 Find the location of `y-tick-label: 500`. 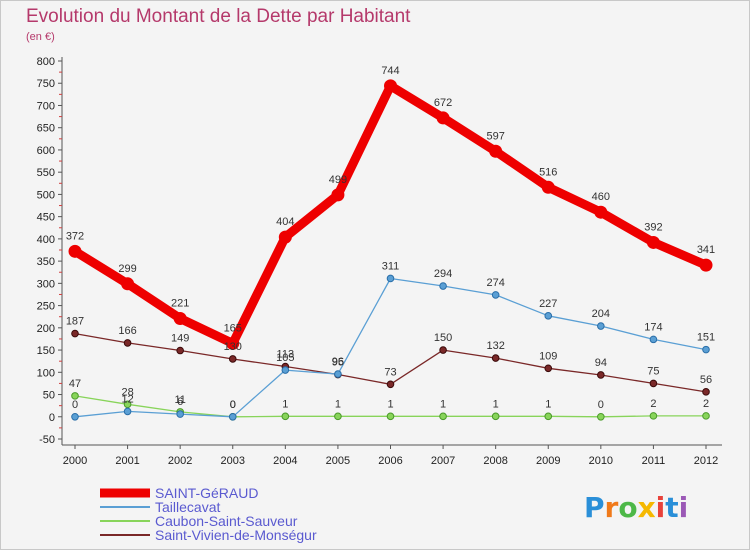

y-tick-label: 500 is located at coordinates (46, 195).